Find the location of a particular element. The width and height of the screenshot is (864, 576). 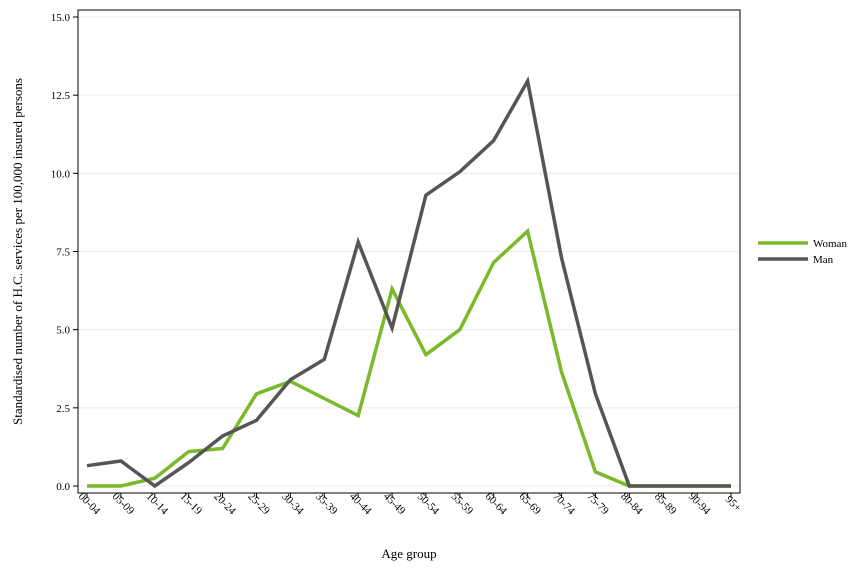

y-tick-label: 7.5 is located at coordinates (63, 253).